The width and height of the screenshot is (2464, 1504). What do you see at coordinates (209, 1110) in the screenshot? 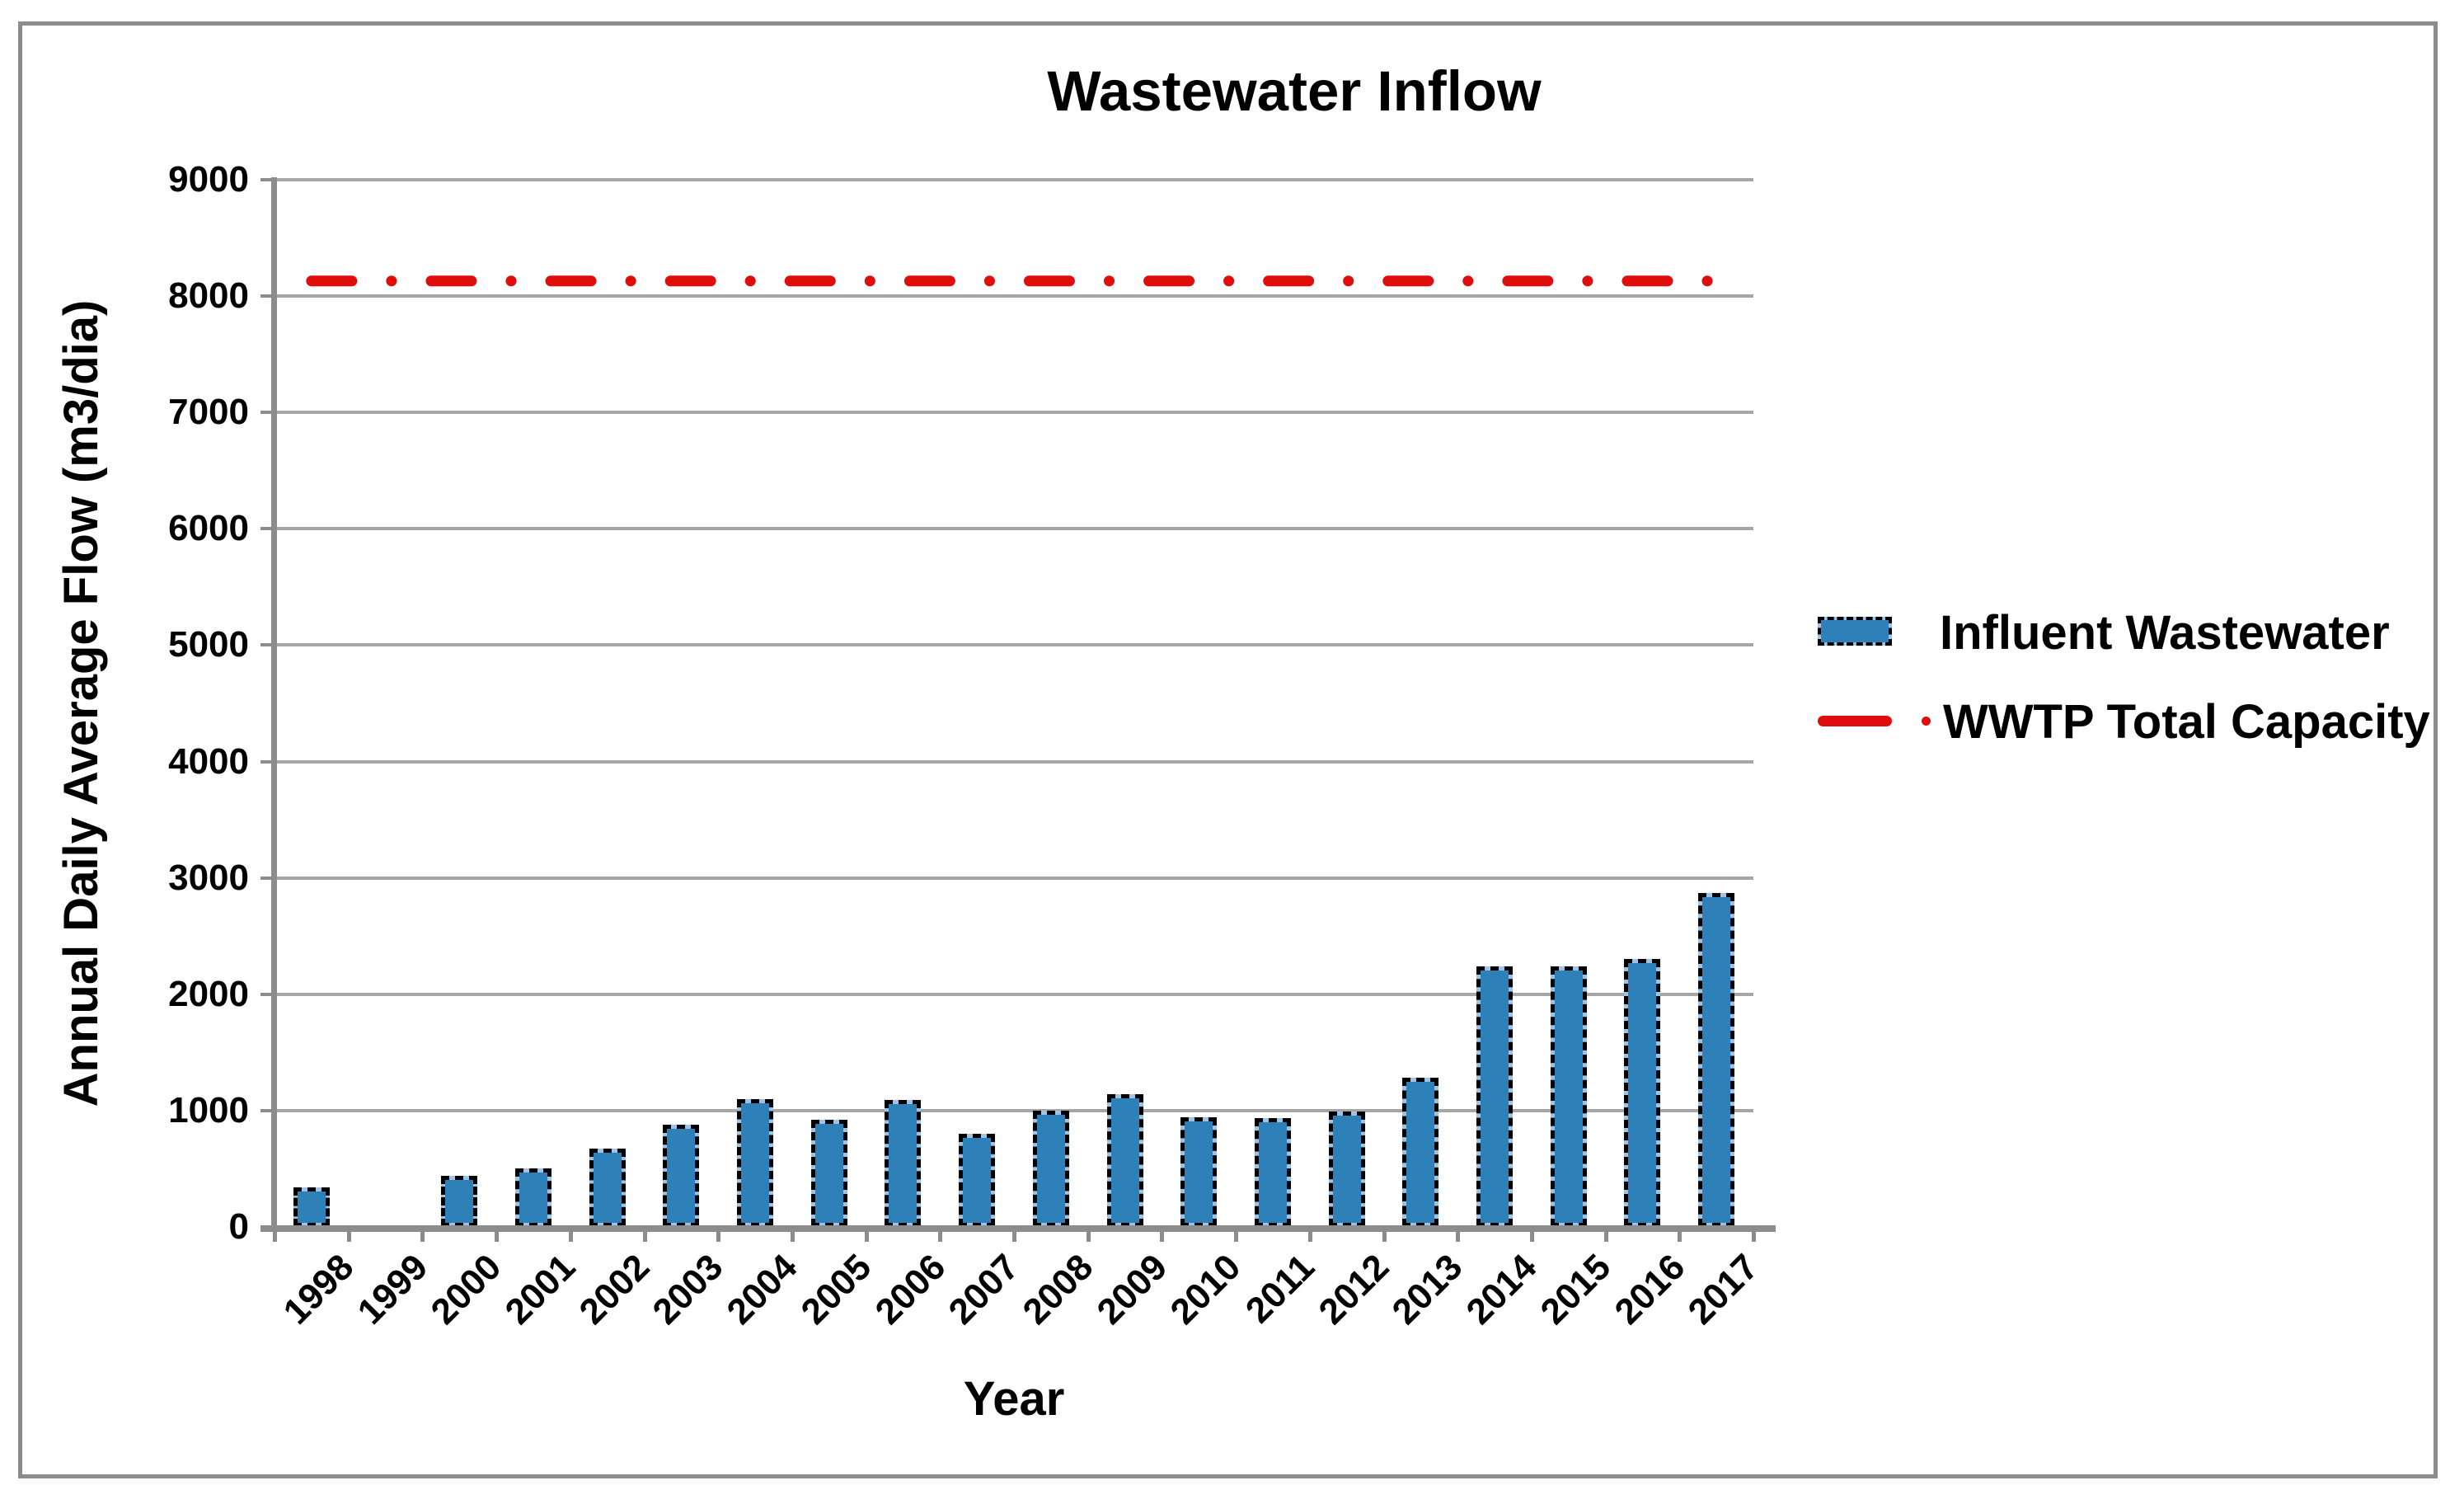
I see `y-tick-label-1000: 1000` at bounding box center [209, 1110].